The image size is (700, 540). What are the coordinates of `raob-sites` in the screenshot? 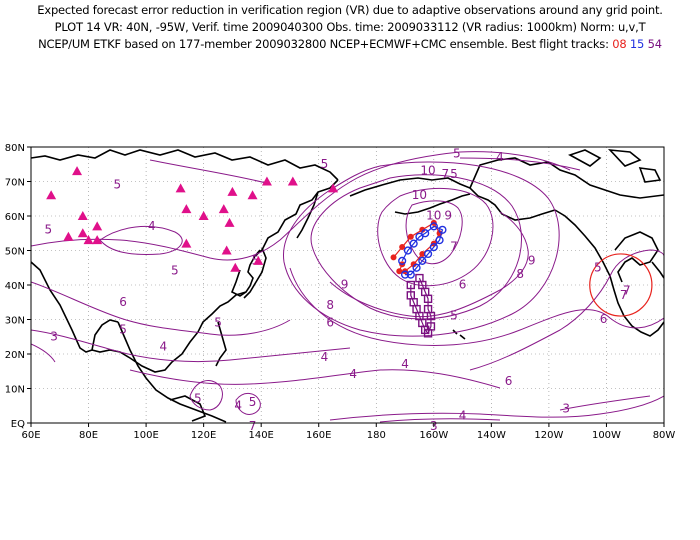 It's located at (192, 219).